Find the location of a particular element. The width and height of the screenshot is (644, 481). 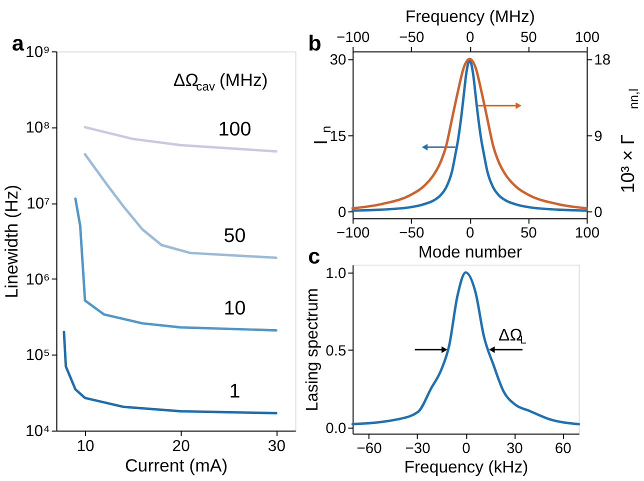

x2-tick-label: 0 is located at coordinates (470, 234).